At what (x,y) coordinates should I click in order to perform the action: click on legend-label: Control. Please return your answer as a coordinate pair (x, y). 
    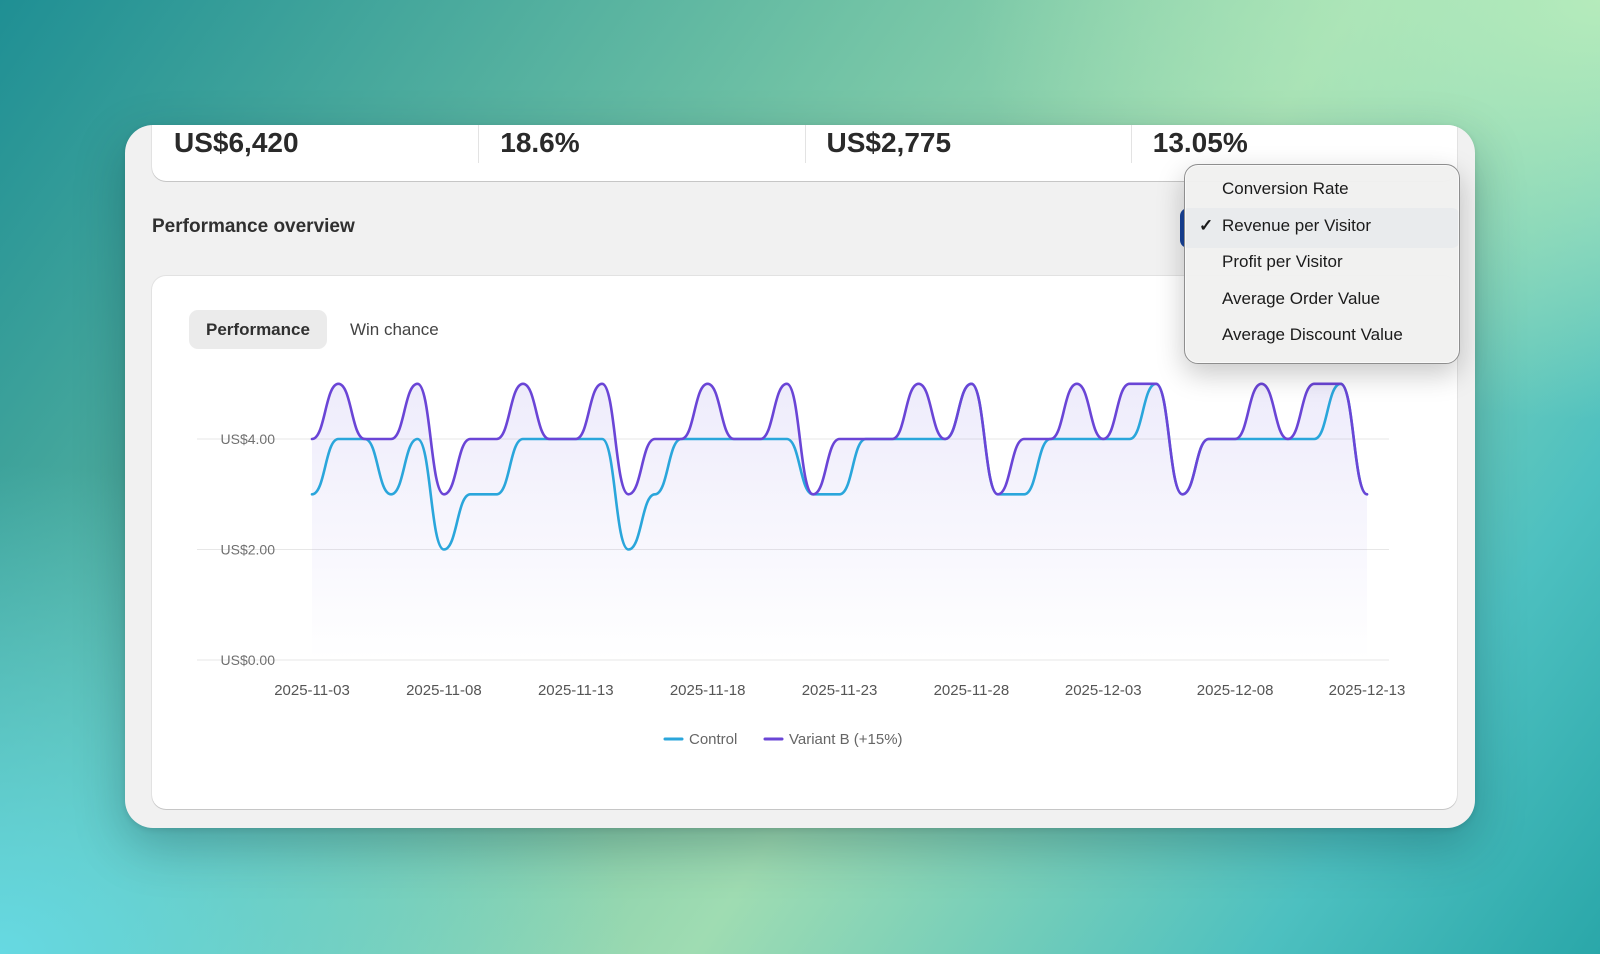
    Looking at the image, I should click on (713, 739).